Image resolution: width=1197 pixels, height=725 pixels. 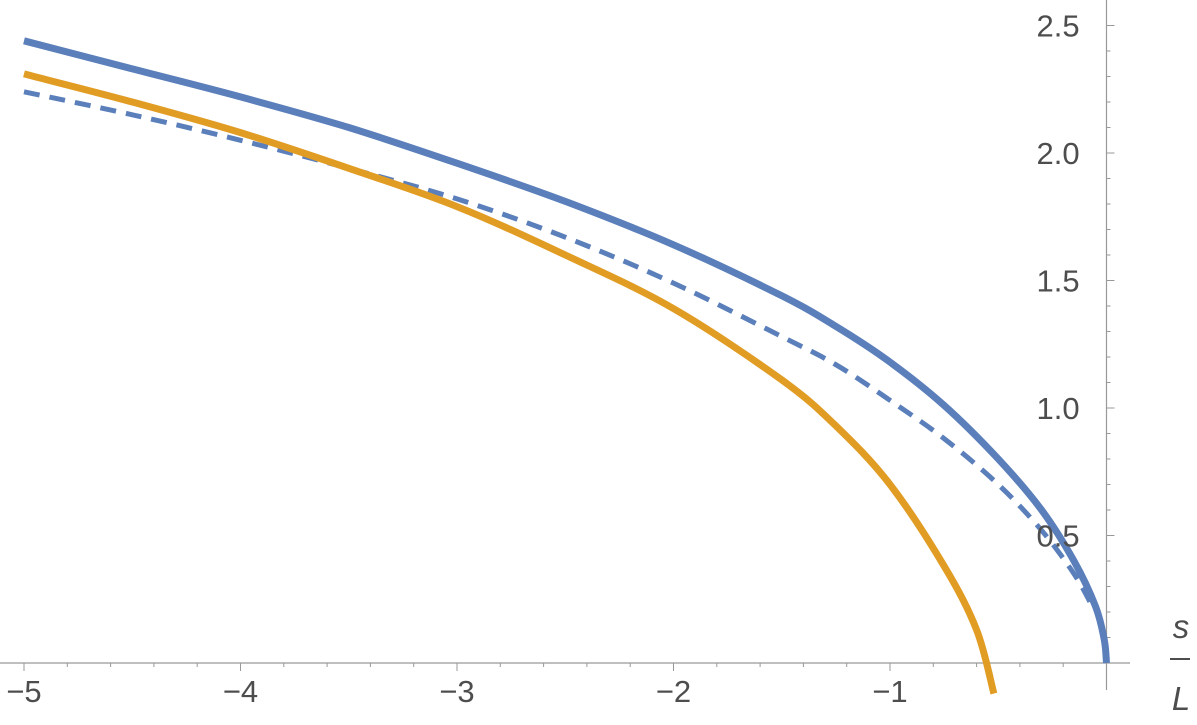 I want to click on x-axis-label-denominator: L, so click(x=1181, y=698).